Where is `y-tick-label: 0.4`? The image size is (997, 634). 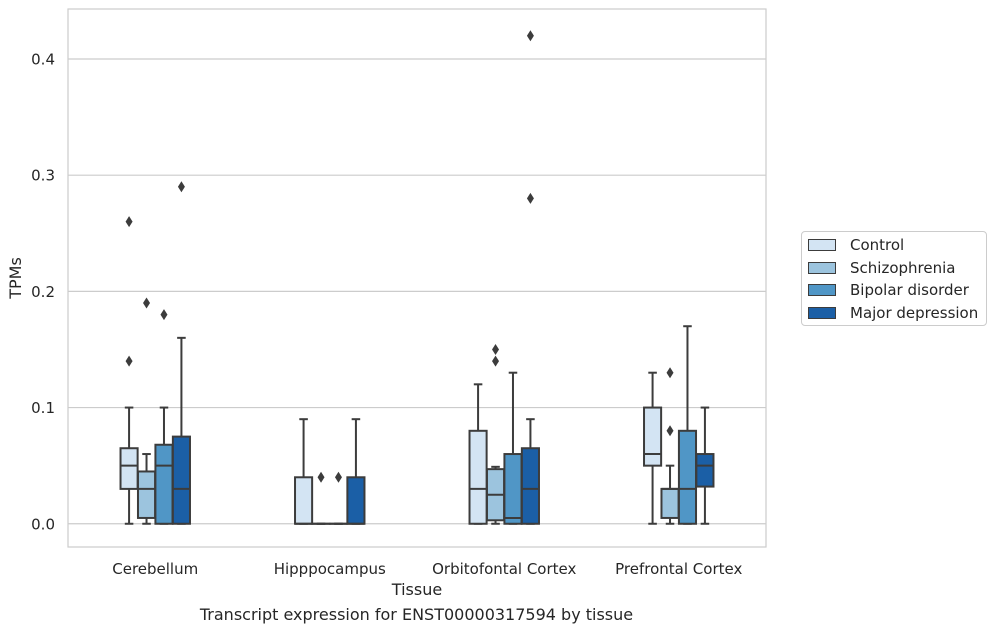 y-tick-label: 0.4 is located at coordinates (43, 59).